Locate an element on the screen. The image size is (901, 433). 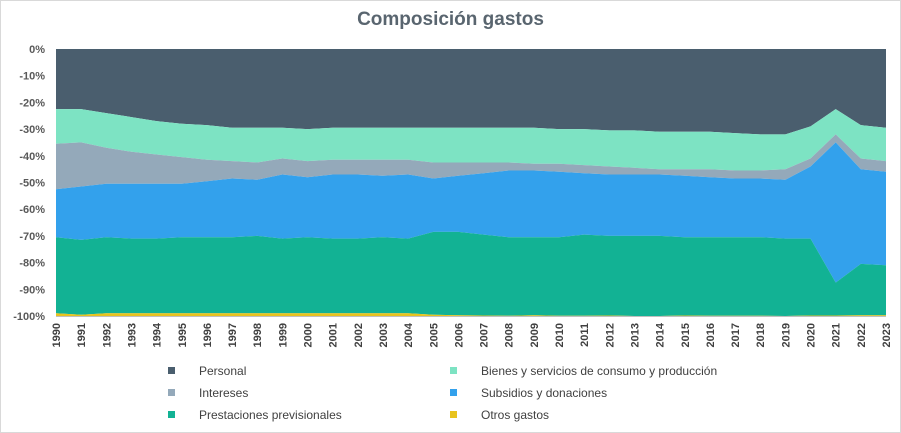
y-tick-label: 0% is located at coordinates (37, 50).